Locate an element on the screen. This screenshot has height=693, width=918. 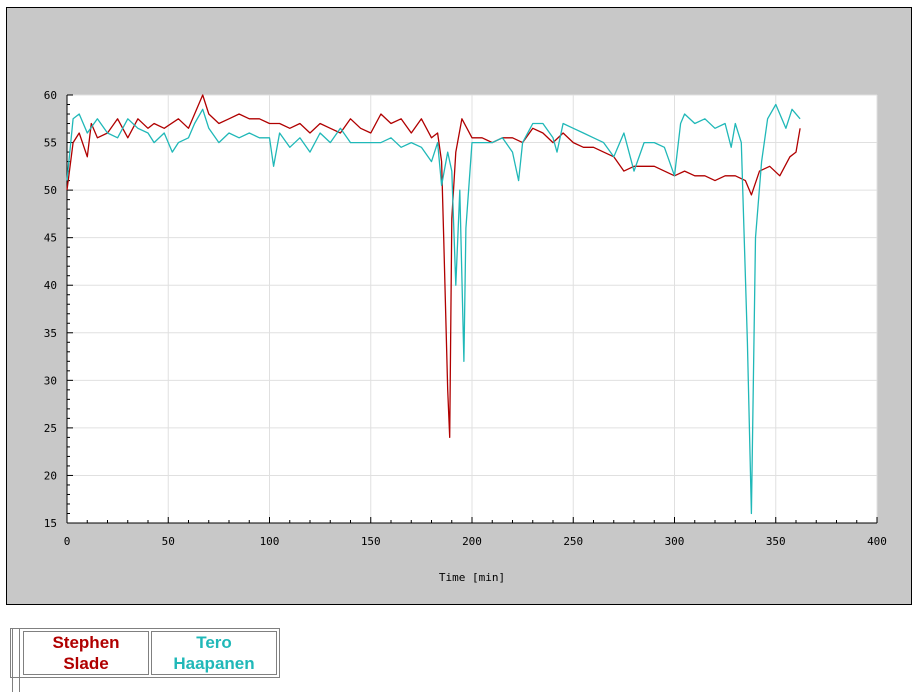
x-tick-label: 0 is located at coordinates (67, 541).